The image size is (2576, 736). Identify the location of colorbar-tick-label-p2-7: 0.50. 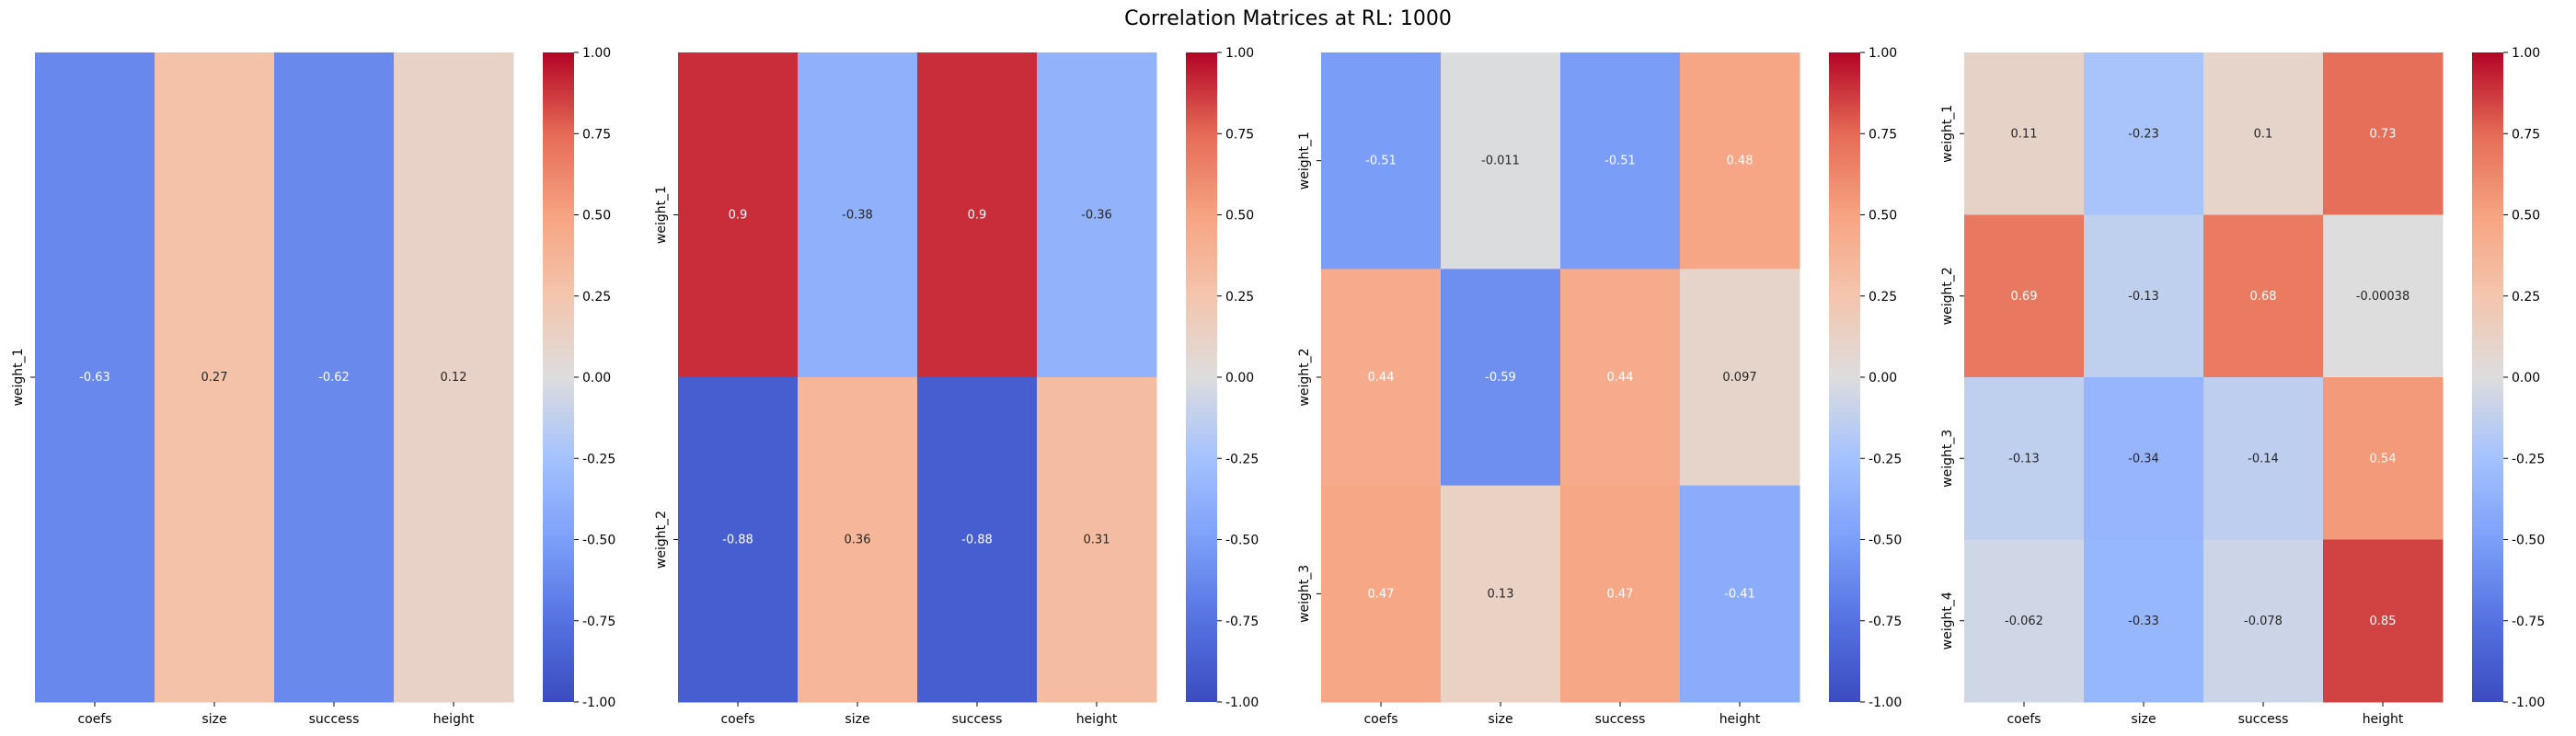
(1239, 216).